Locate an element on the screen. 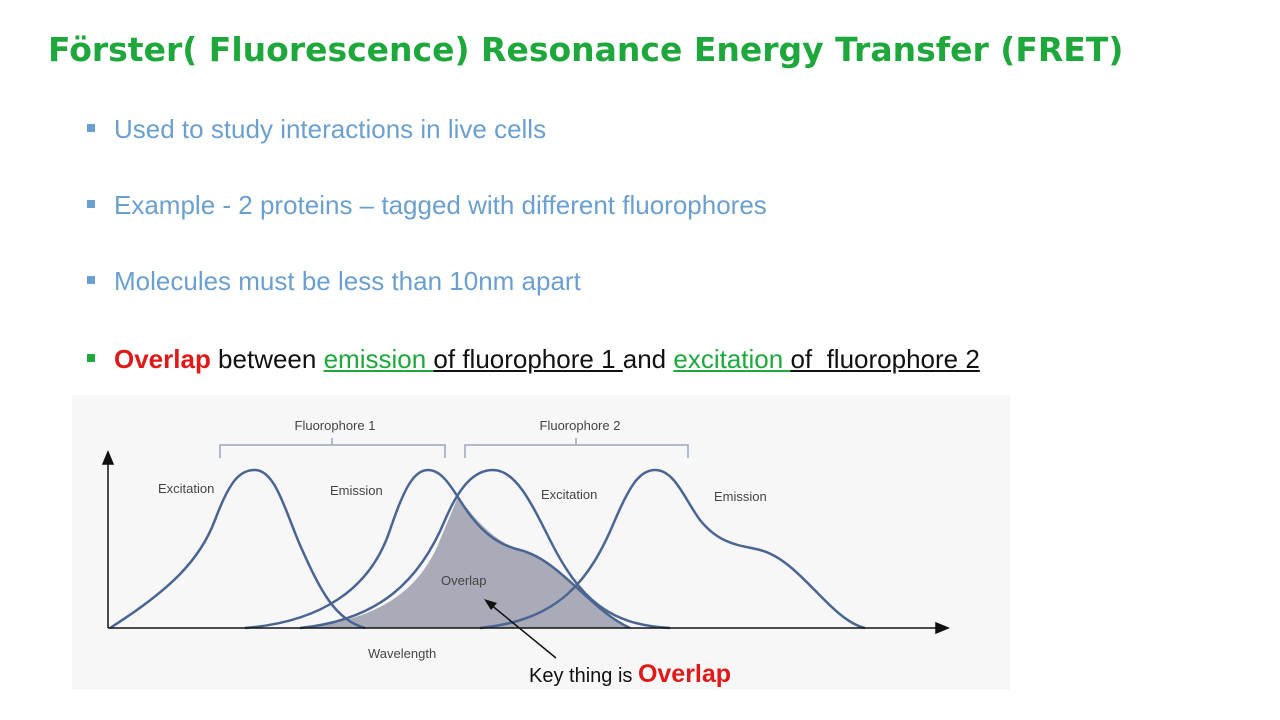 The image size is (1280, 720). annotation-text: Key thing is is located at coordinates (583, 676).